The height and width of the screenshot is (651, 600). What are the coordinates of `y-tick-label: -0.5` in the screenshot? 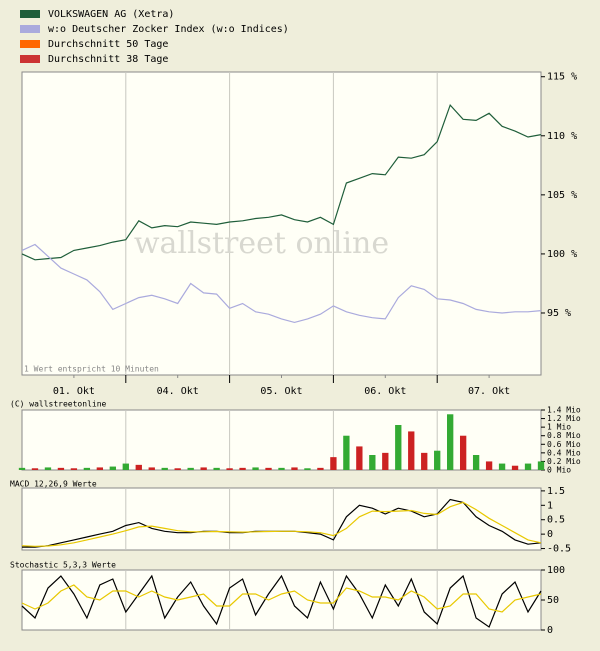 It's located at (559, 549).